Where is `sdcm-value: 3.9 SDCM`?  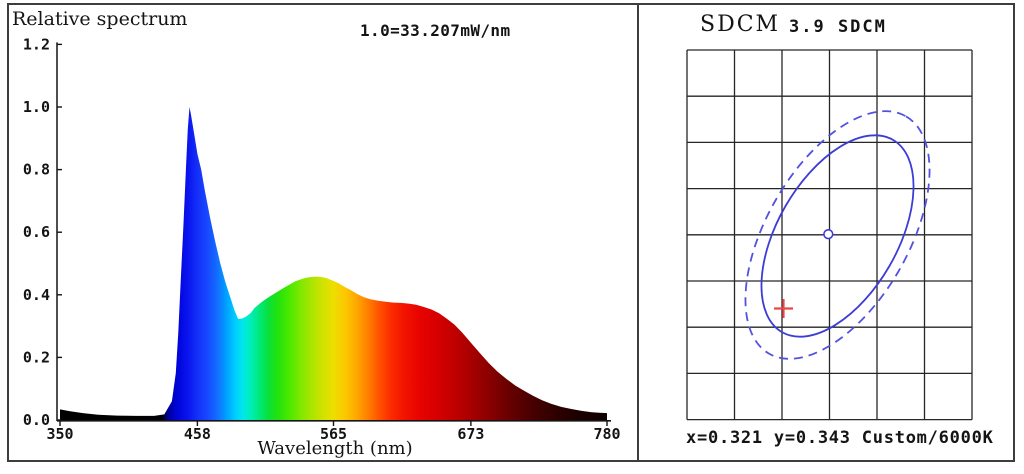 sdcm-value: 3.9 SDCM is located at coordinates (838, 27).